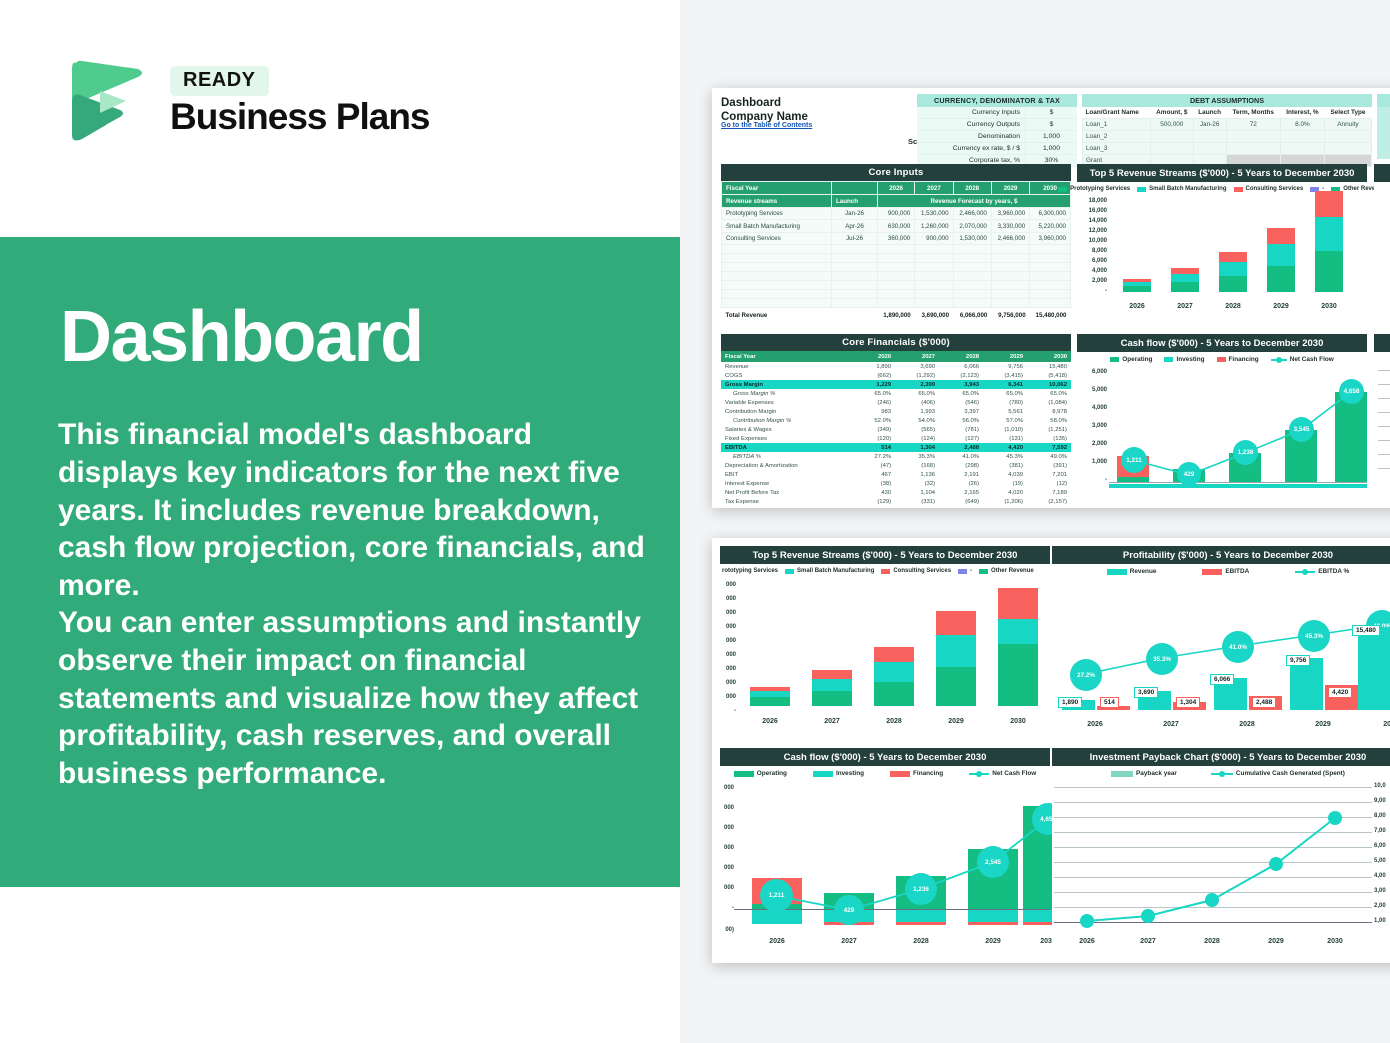 The width and height of the screenshot is (1390, 1043). What do you see at coordinates (1144, 773) in the screenshot?
I see `legend-item: Payback year` at bounding box center [1144, 773].